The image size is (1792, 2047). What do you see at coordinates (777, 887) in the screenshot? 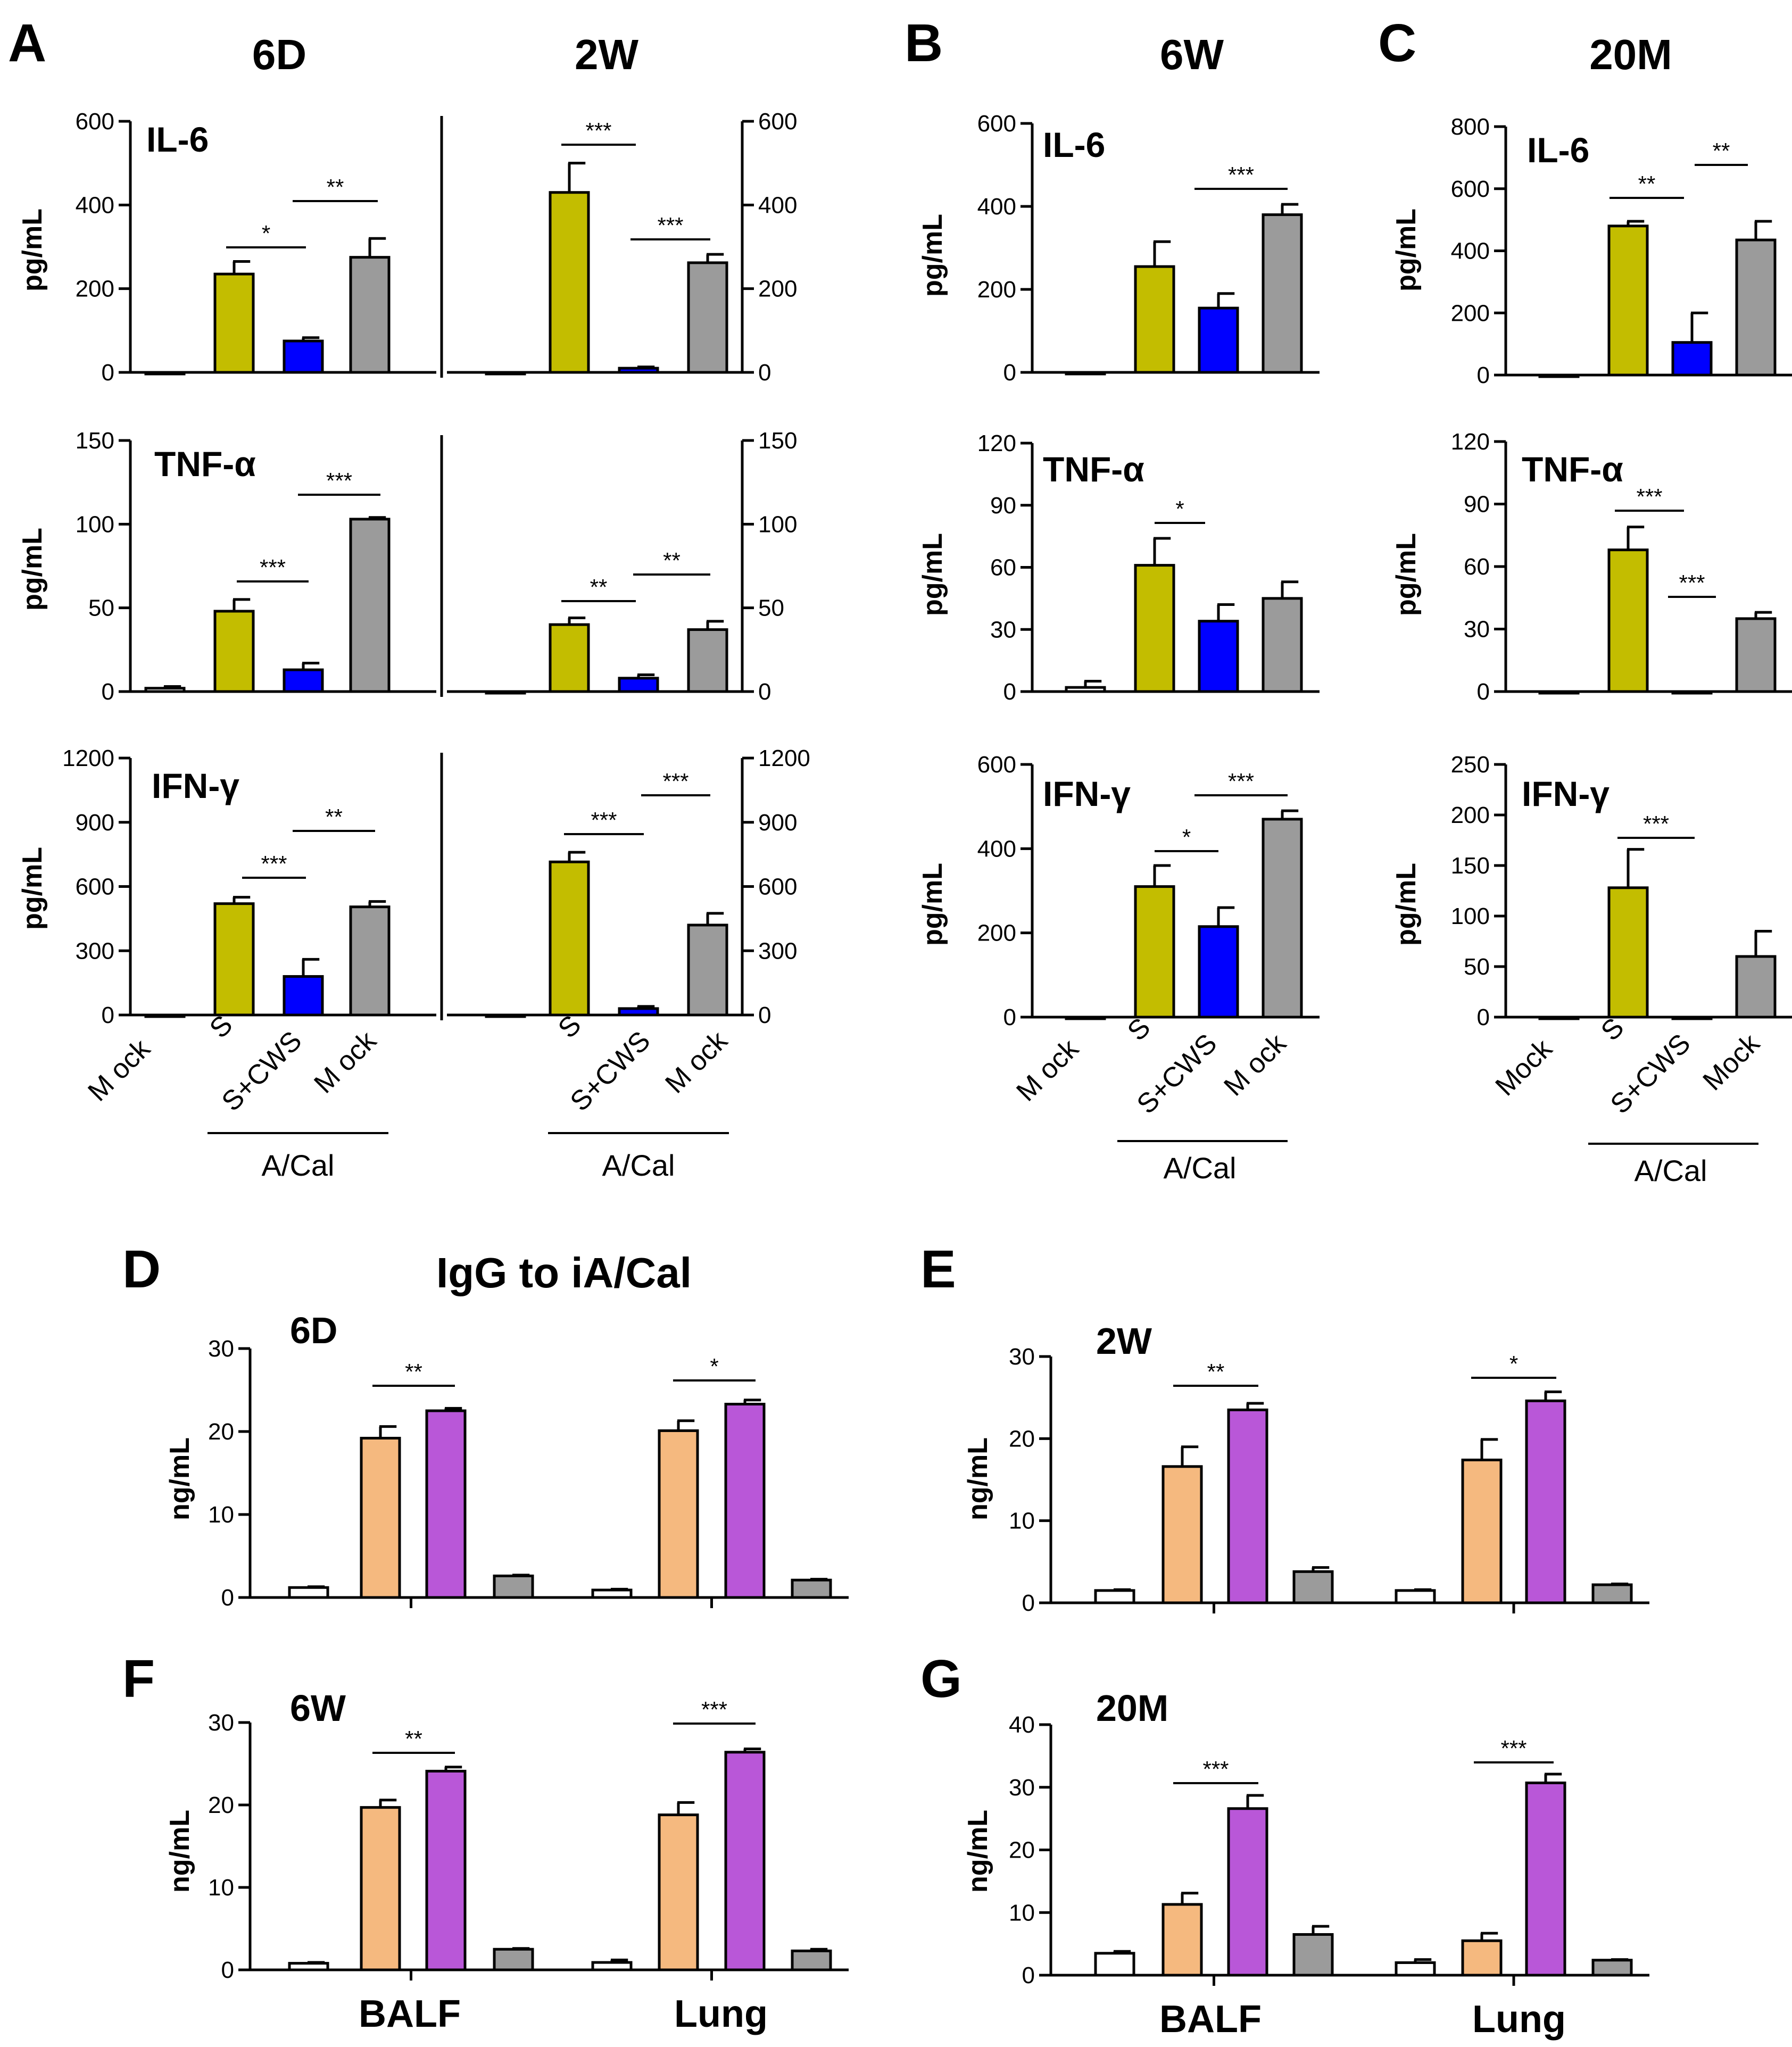
I see `a-ifn-right-y-tick-label: 600` at bounding box center [777, 887].